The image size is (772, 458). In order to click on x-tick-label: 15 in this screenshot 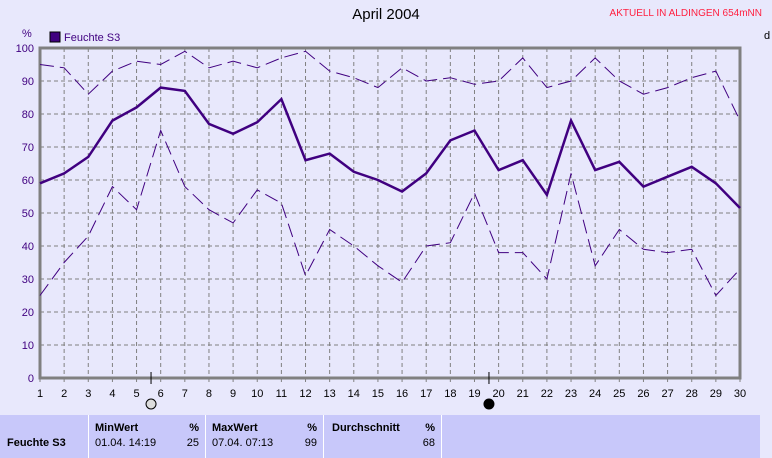, I will do `click(378, 394)`.